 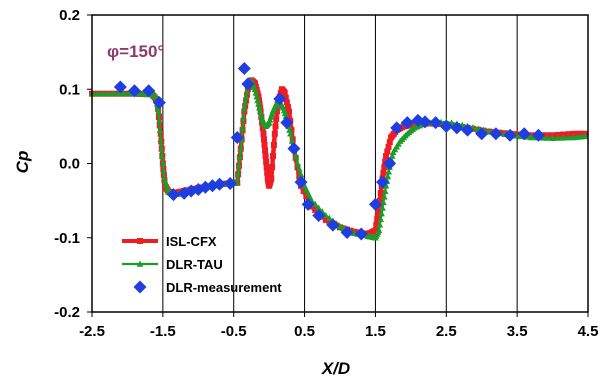 What do you see at coordinates (69, 89) in the screenshot?
I see `y-tick-label: 0.1` at bounding box center [69, 89].